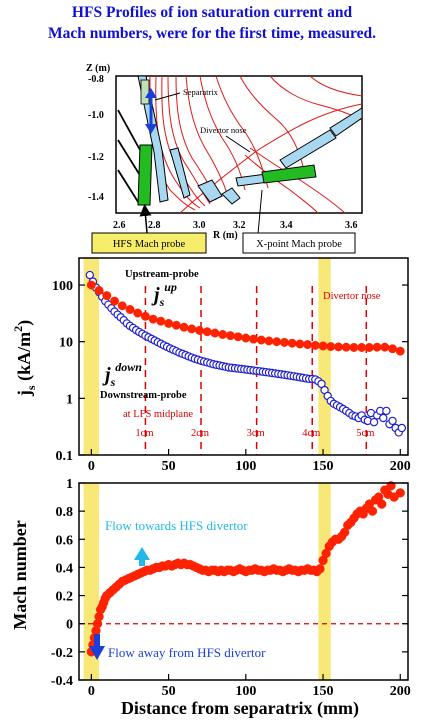  What do you see at coordinates (143, 395) in the screenshot?
I see `downstream-probe-label: Downstream-probe` at bounding box center [143, 395].